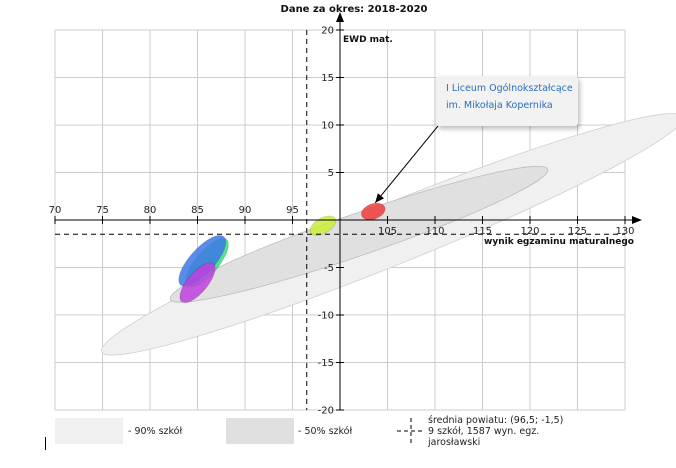 This screenshot has width=676, height=468. Describe the element at coordinates (499, 105) in the screenshot. I see `annotation-line-2: im. Mikołaja Kopernika` at that location.